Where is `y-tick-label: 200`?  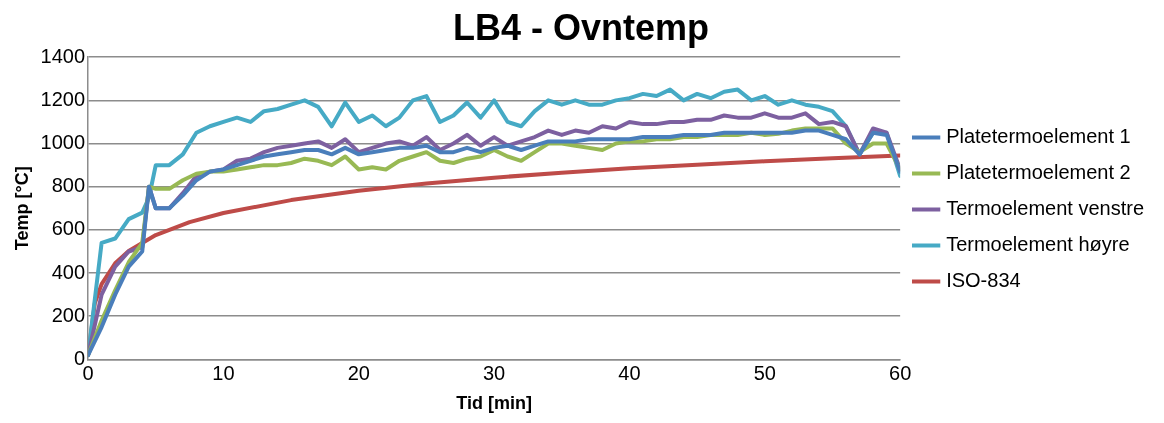 y-tick-label: 200 is located at coordinates (68, 314).